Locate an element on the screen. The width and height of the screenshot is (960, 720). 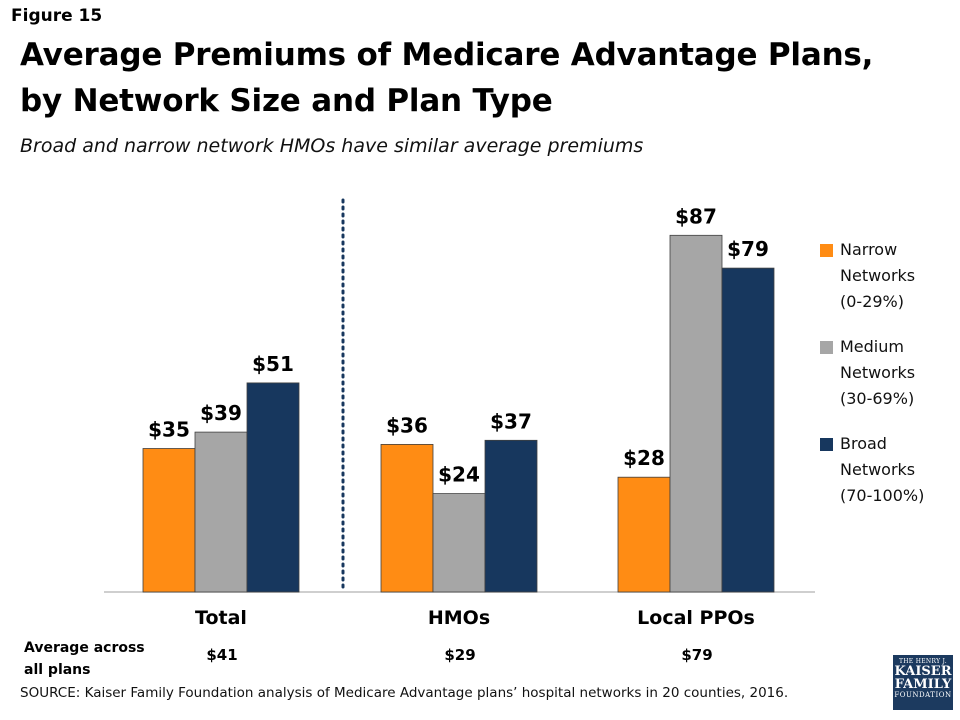
data-label-medium-0: $39 is located at coordinates (221, 413).